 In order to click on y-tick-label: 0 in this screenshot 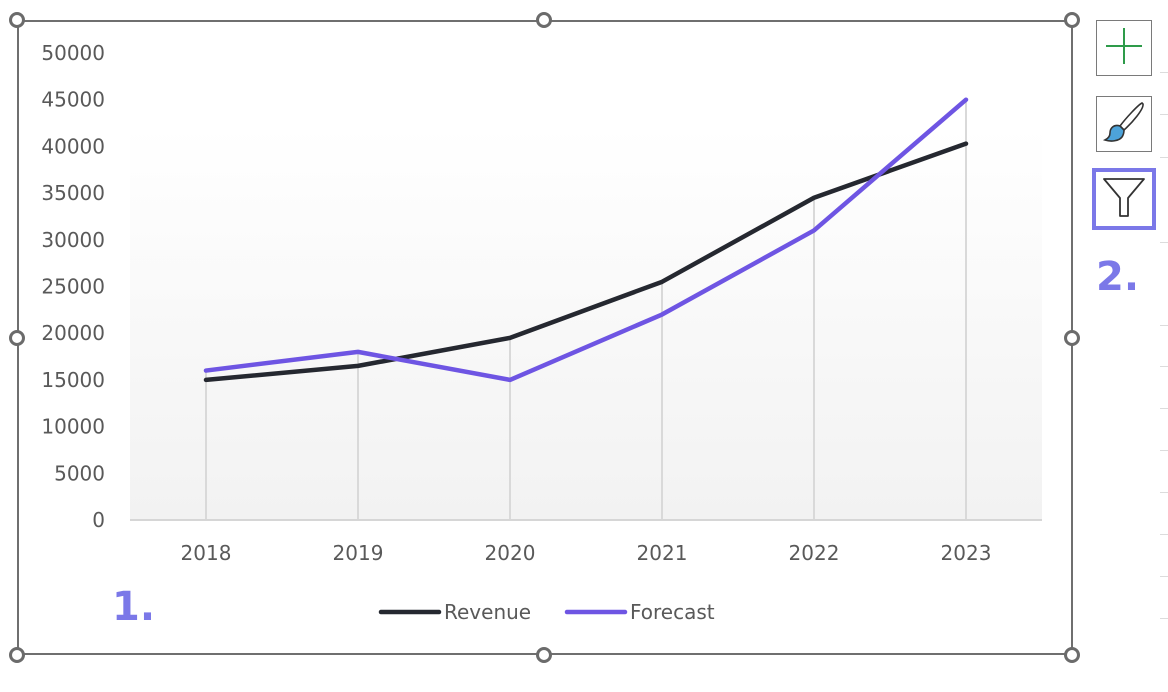, I will do `click(98, 520)`.